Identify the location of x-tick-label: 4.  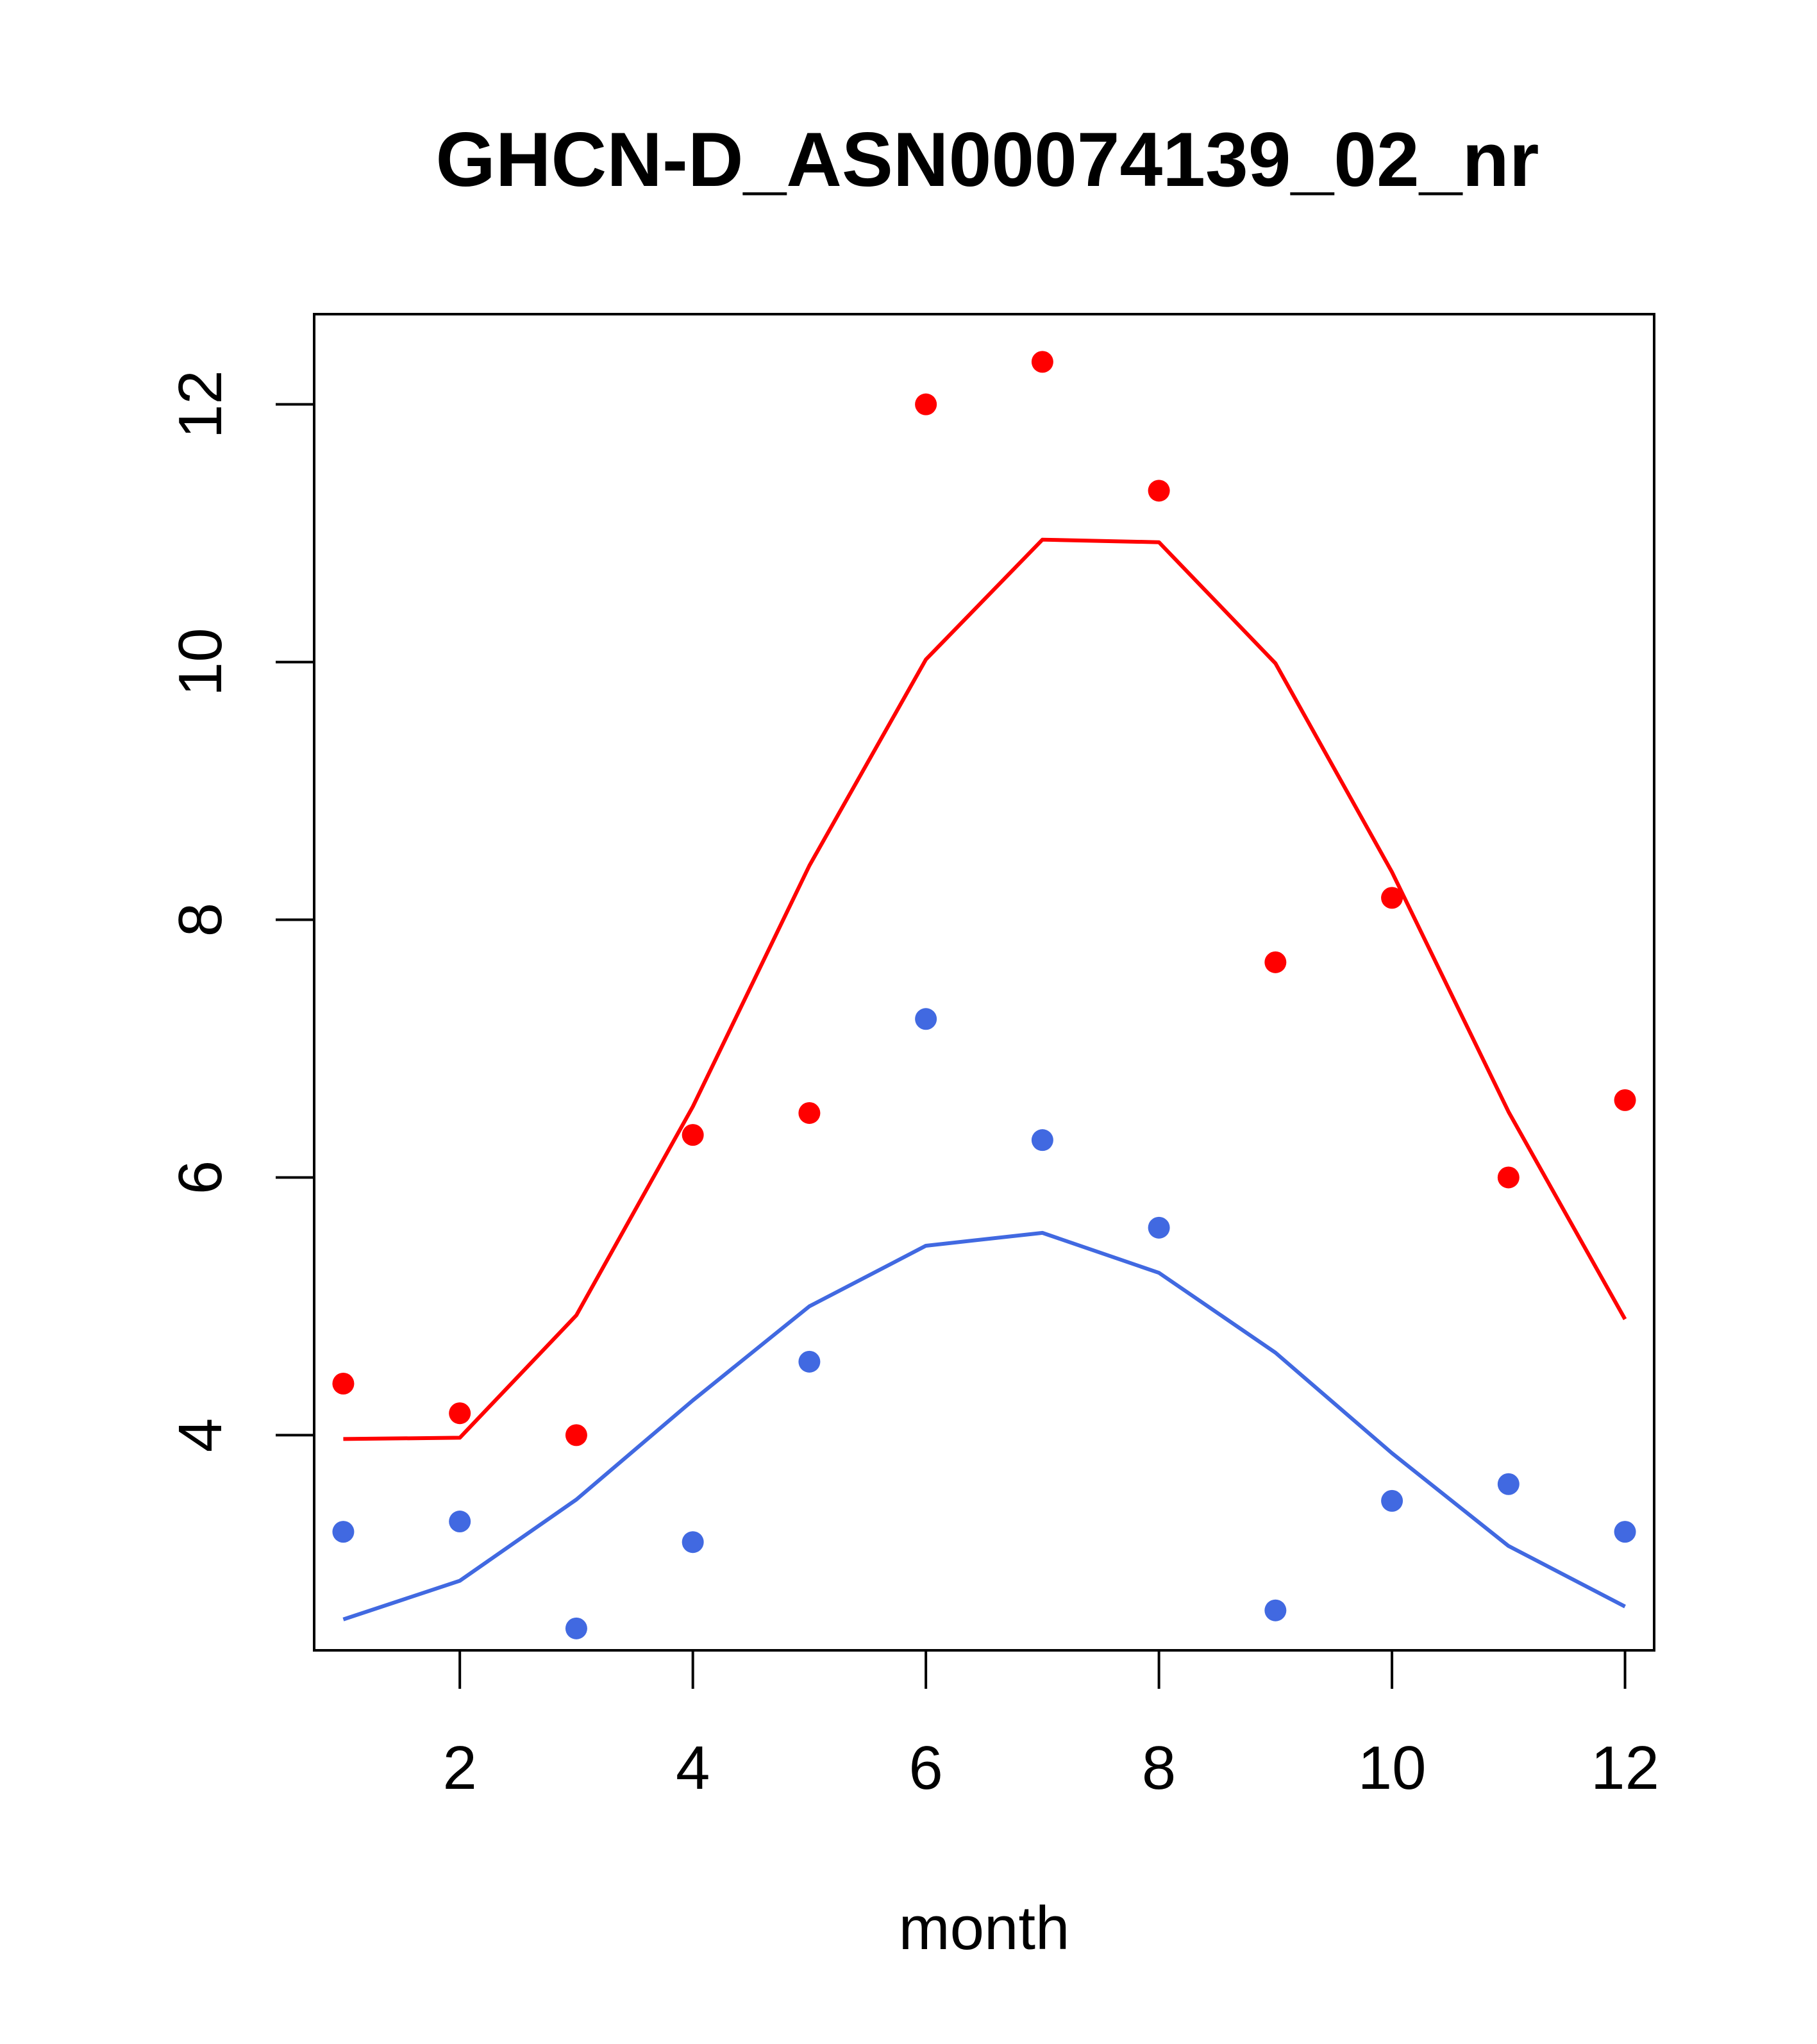
(693, 1768).